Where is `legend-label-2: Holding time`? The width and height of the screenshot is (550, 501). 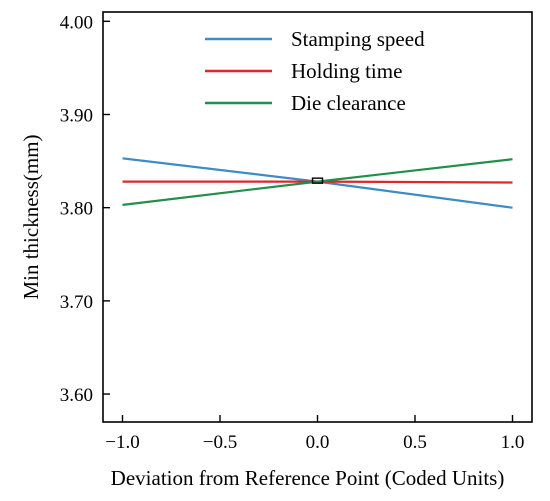 legend-label-2: Holding time is located at coordinates (346, 71).